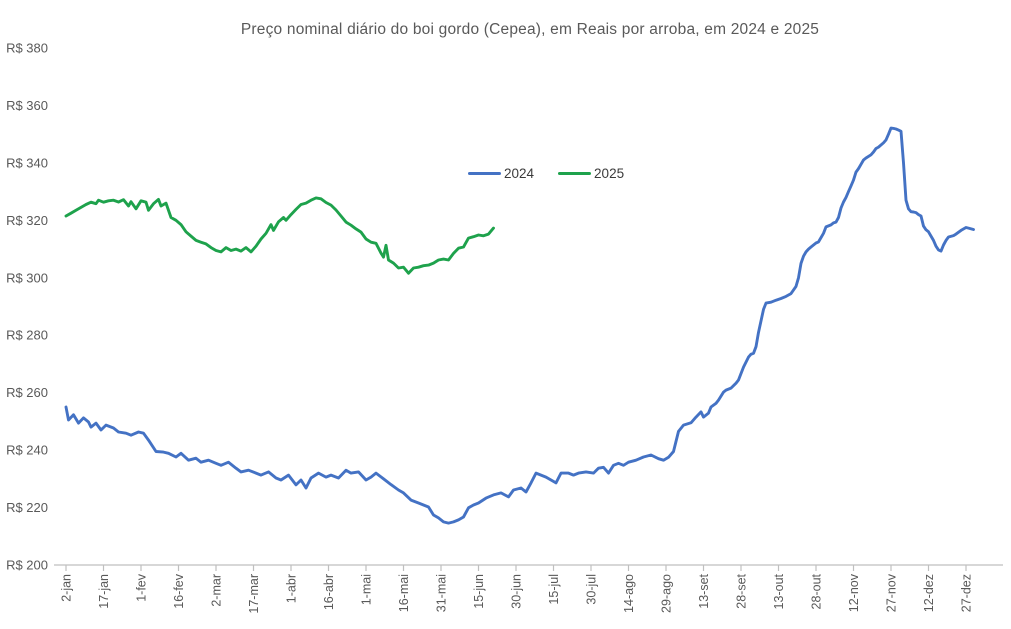  Describe the element at coordinates (479, 591) in the screenshot. I see `x-axis-label: 15-jun` at that location.